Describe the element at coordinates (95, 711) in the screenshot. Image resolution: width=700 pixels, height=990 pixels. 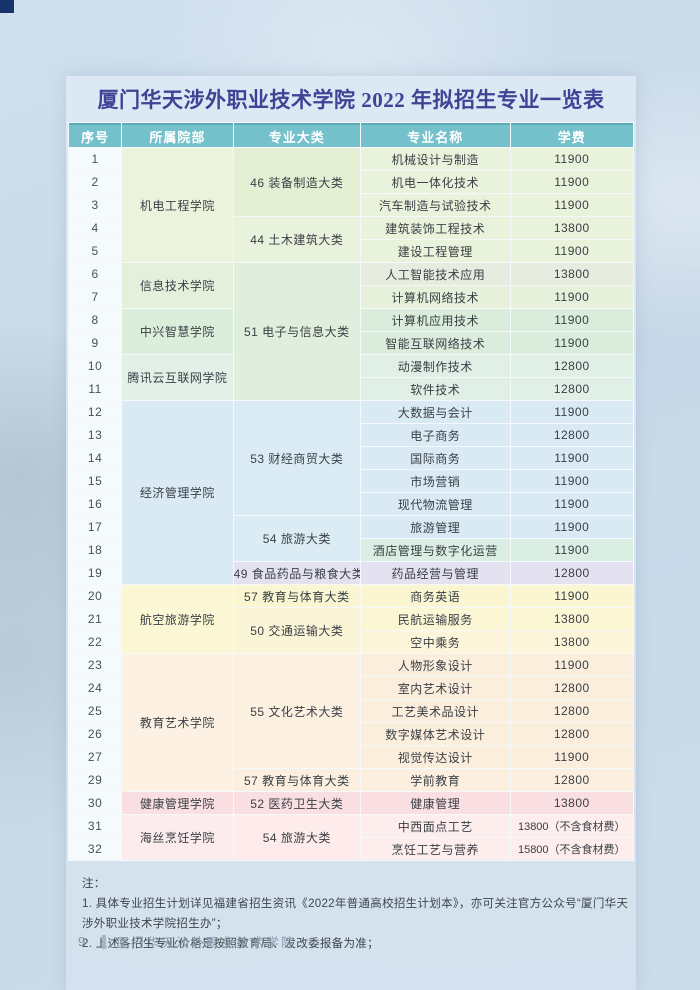
I see `row-number-cell: 25` at that location.